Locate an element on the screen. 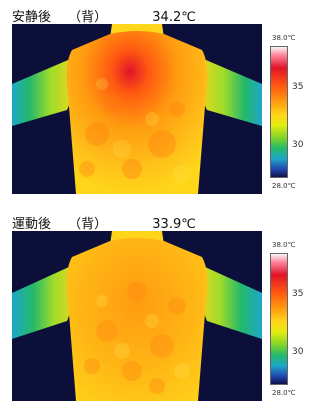 The width and height of the screenshot is (330, 409). panel-header: 安静後 （背） 34.2℃ is located at coordinates (104, 15).